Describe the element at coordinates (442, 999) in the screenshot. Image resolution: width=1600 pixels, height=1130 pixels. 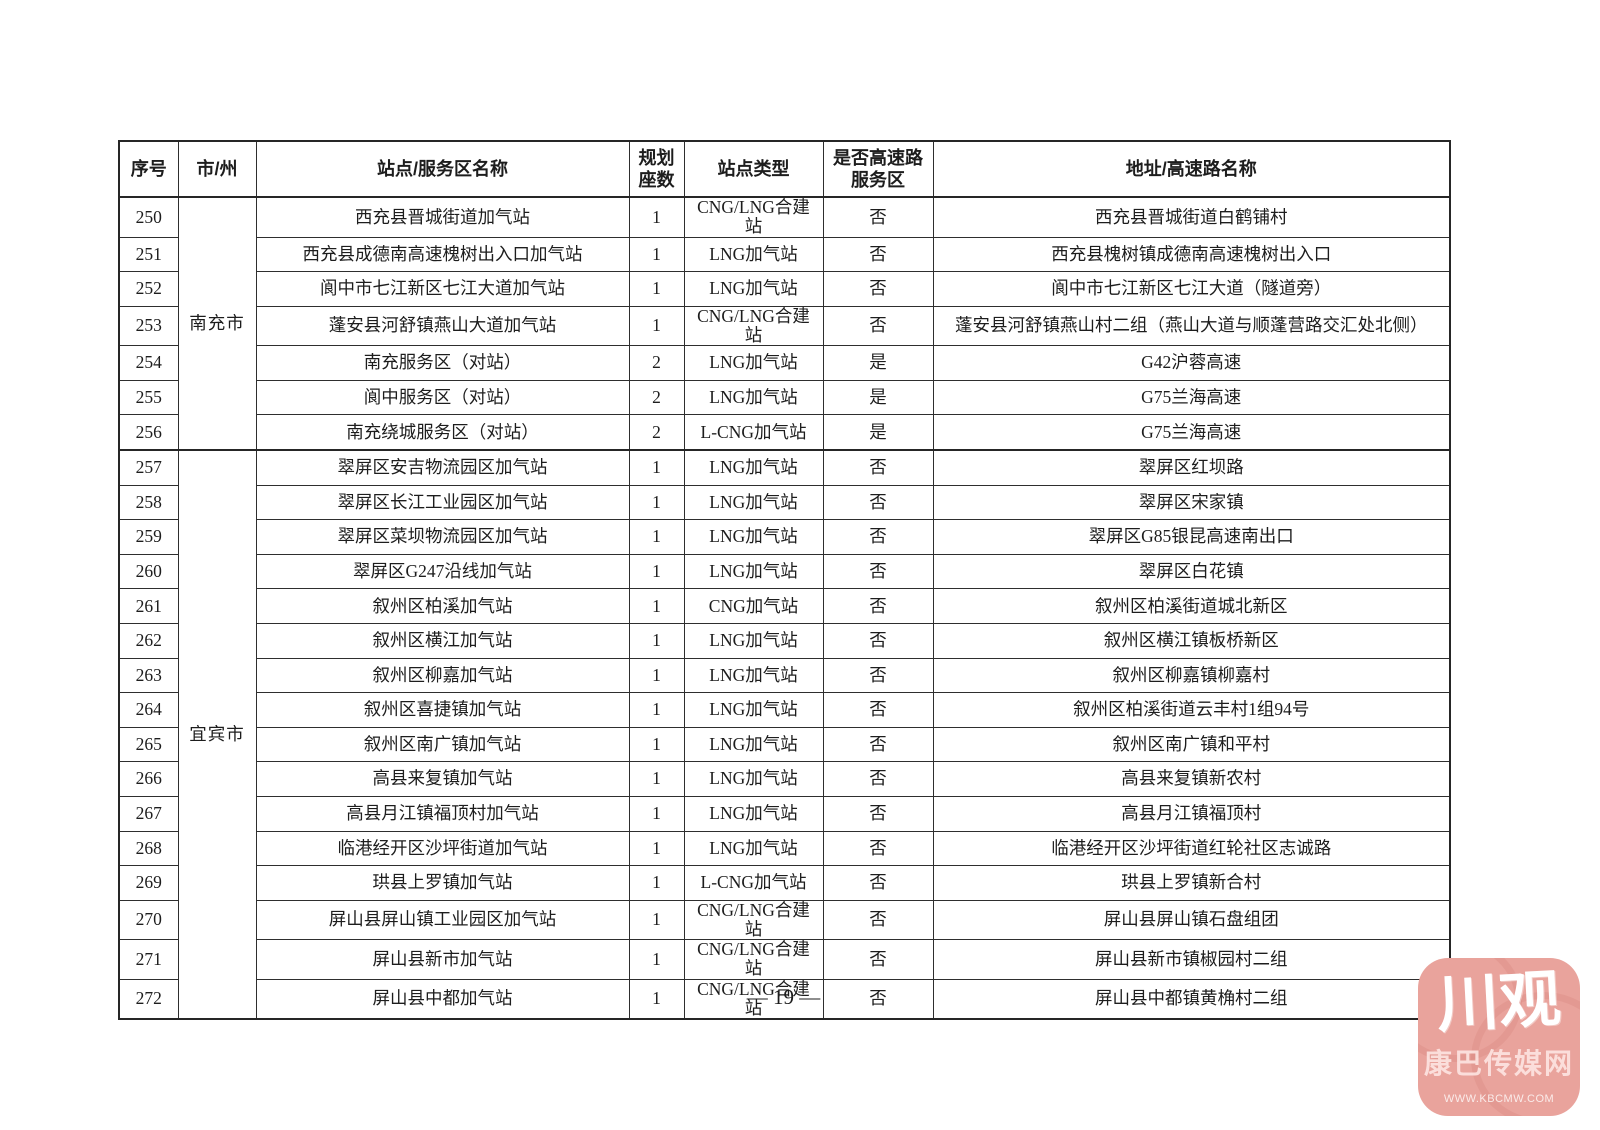
I see `cell-station-name: 屏山县中都加气站` at that location.